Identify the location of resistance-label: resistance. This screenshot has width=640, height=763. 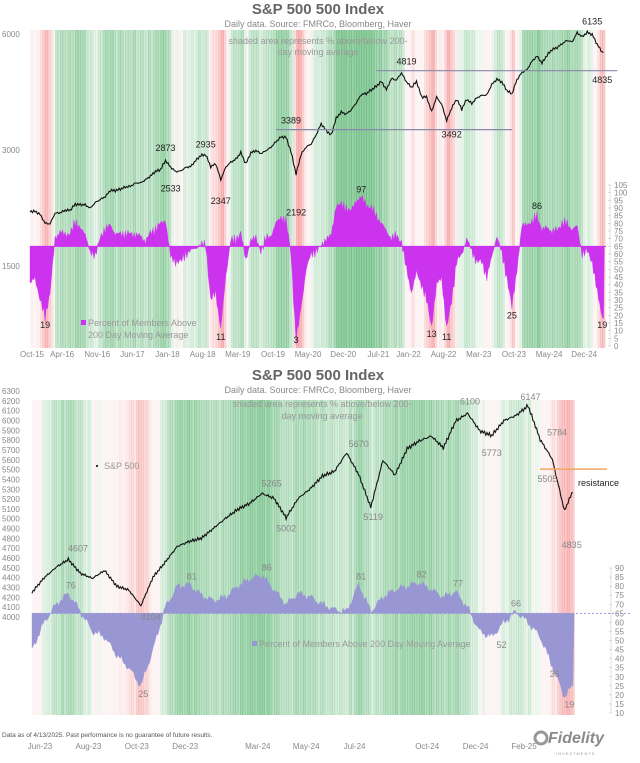
(598, 483).